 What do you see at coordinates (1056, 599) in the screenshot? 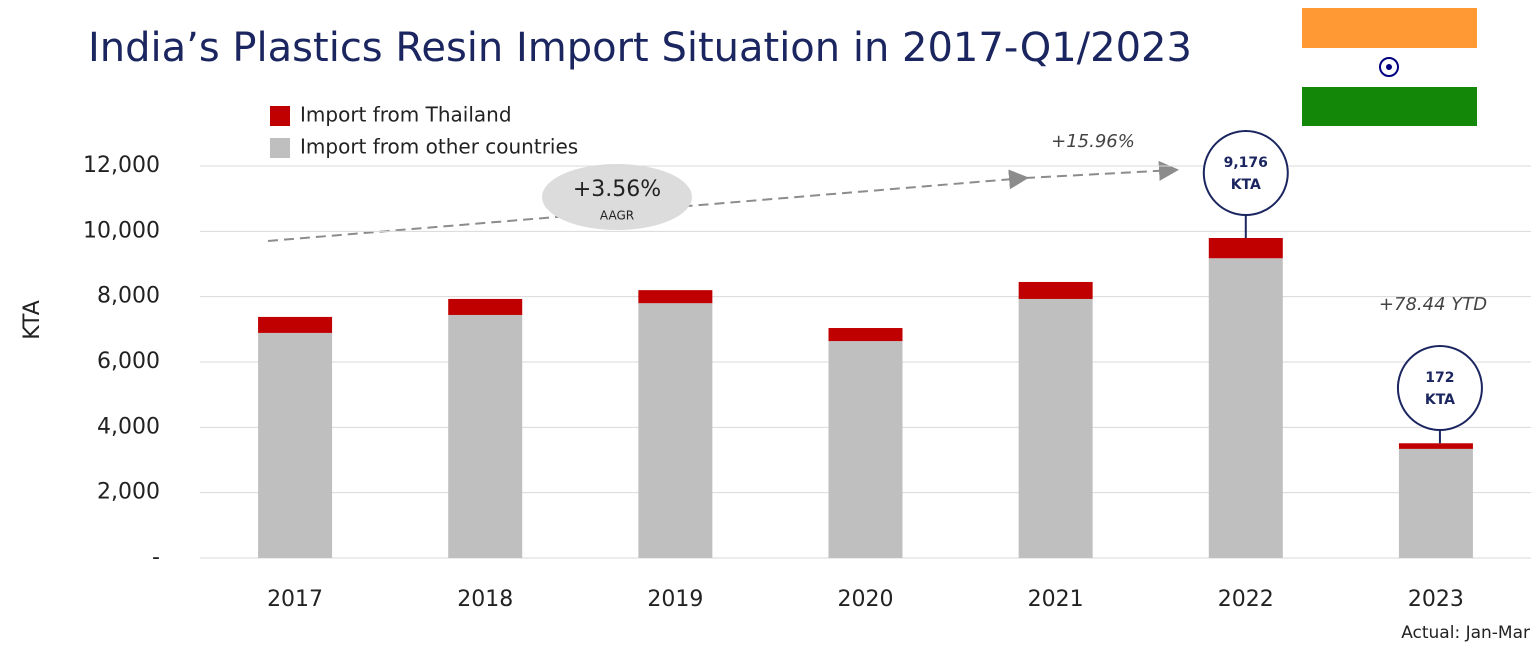
I see `x-tick-label: 2021` at bounding box center [1056, 599].